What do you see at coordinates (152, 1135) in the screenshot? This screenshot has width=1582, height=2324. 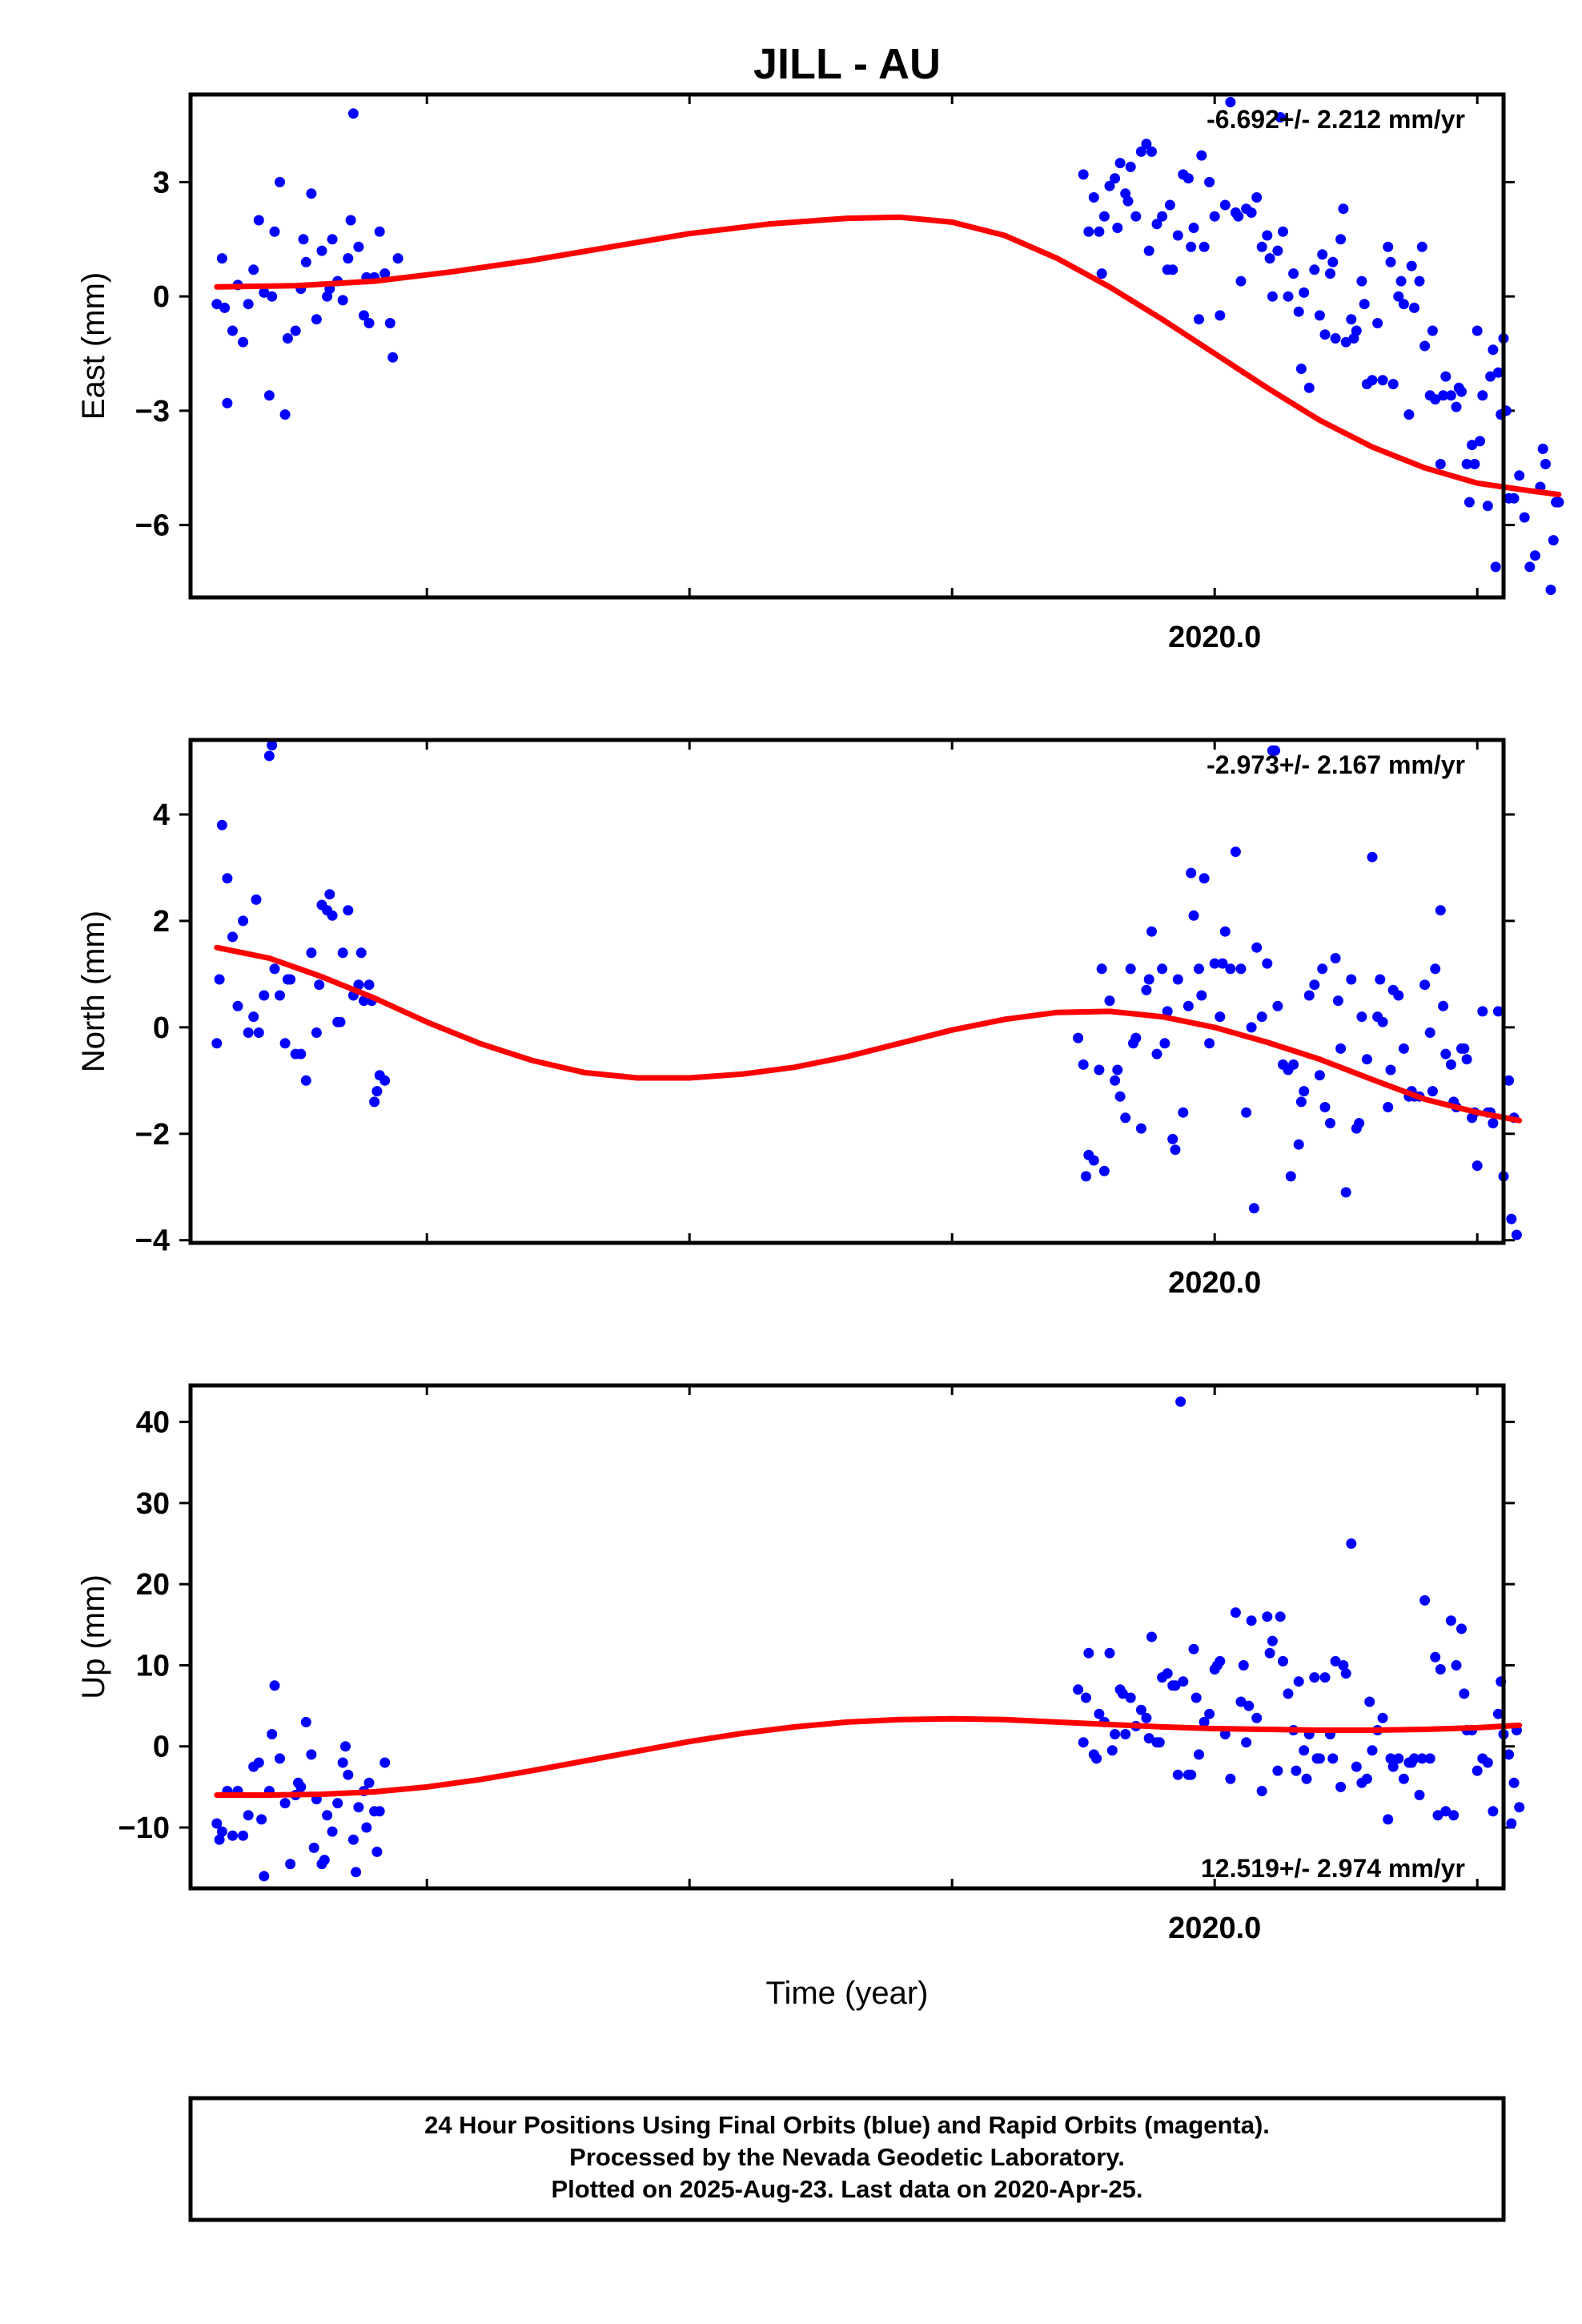 I see `north-y-tick-label: −2` at bounding box center [152, 1135].